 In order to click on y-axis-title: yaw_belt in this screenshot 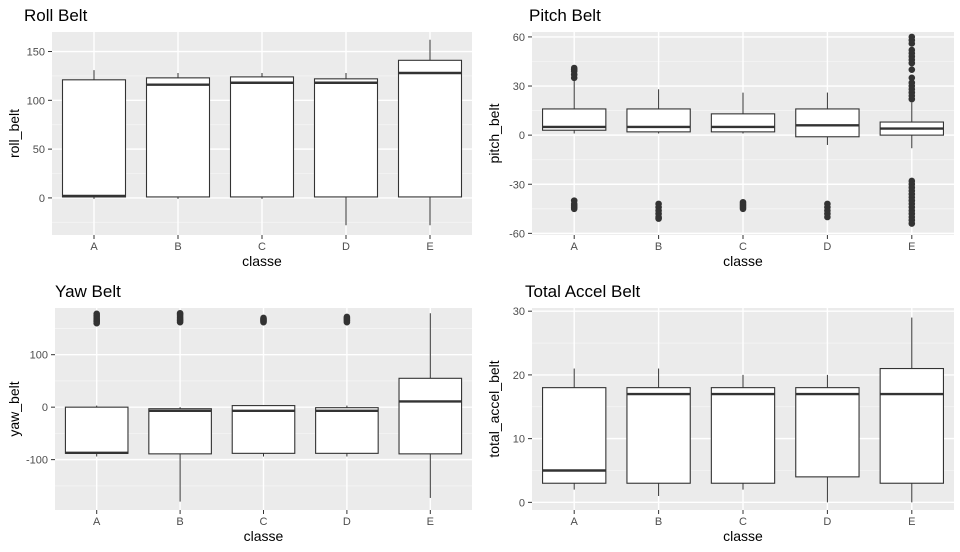, I will do `click(14, 408)`.